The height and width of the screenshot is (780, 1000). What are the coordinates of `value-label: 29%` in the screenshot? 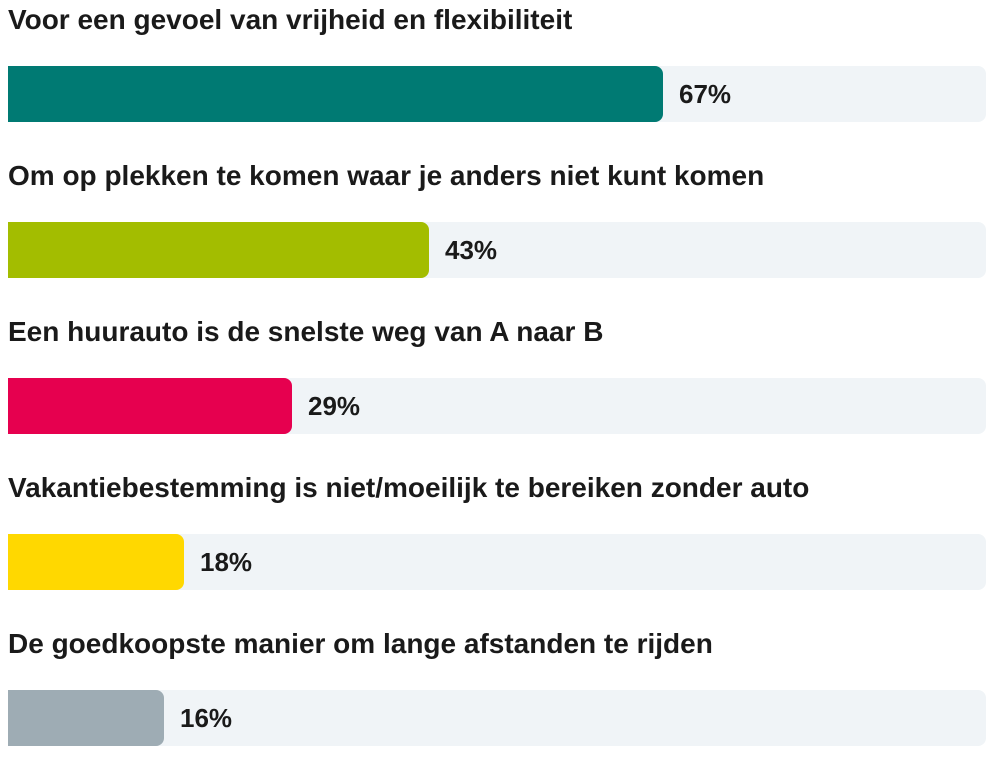 It's located at (334, 406).